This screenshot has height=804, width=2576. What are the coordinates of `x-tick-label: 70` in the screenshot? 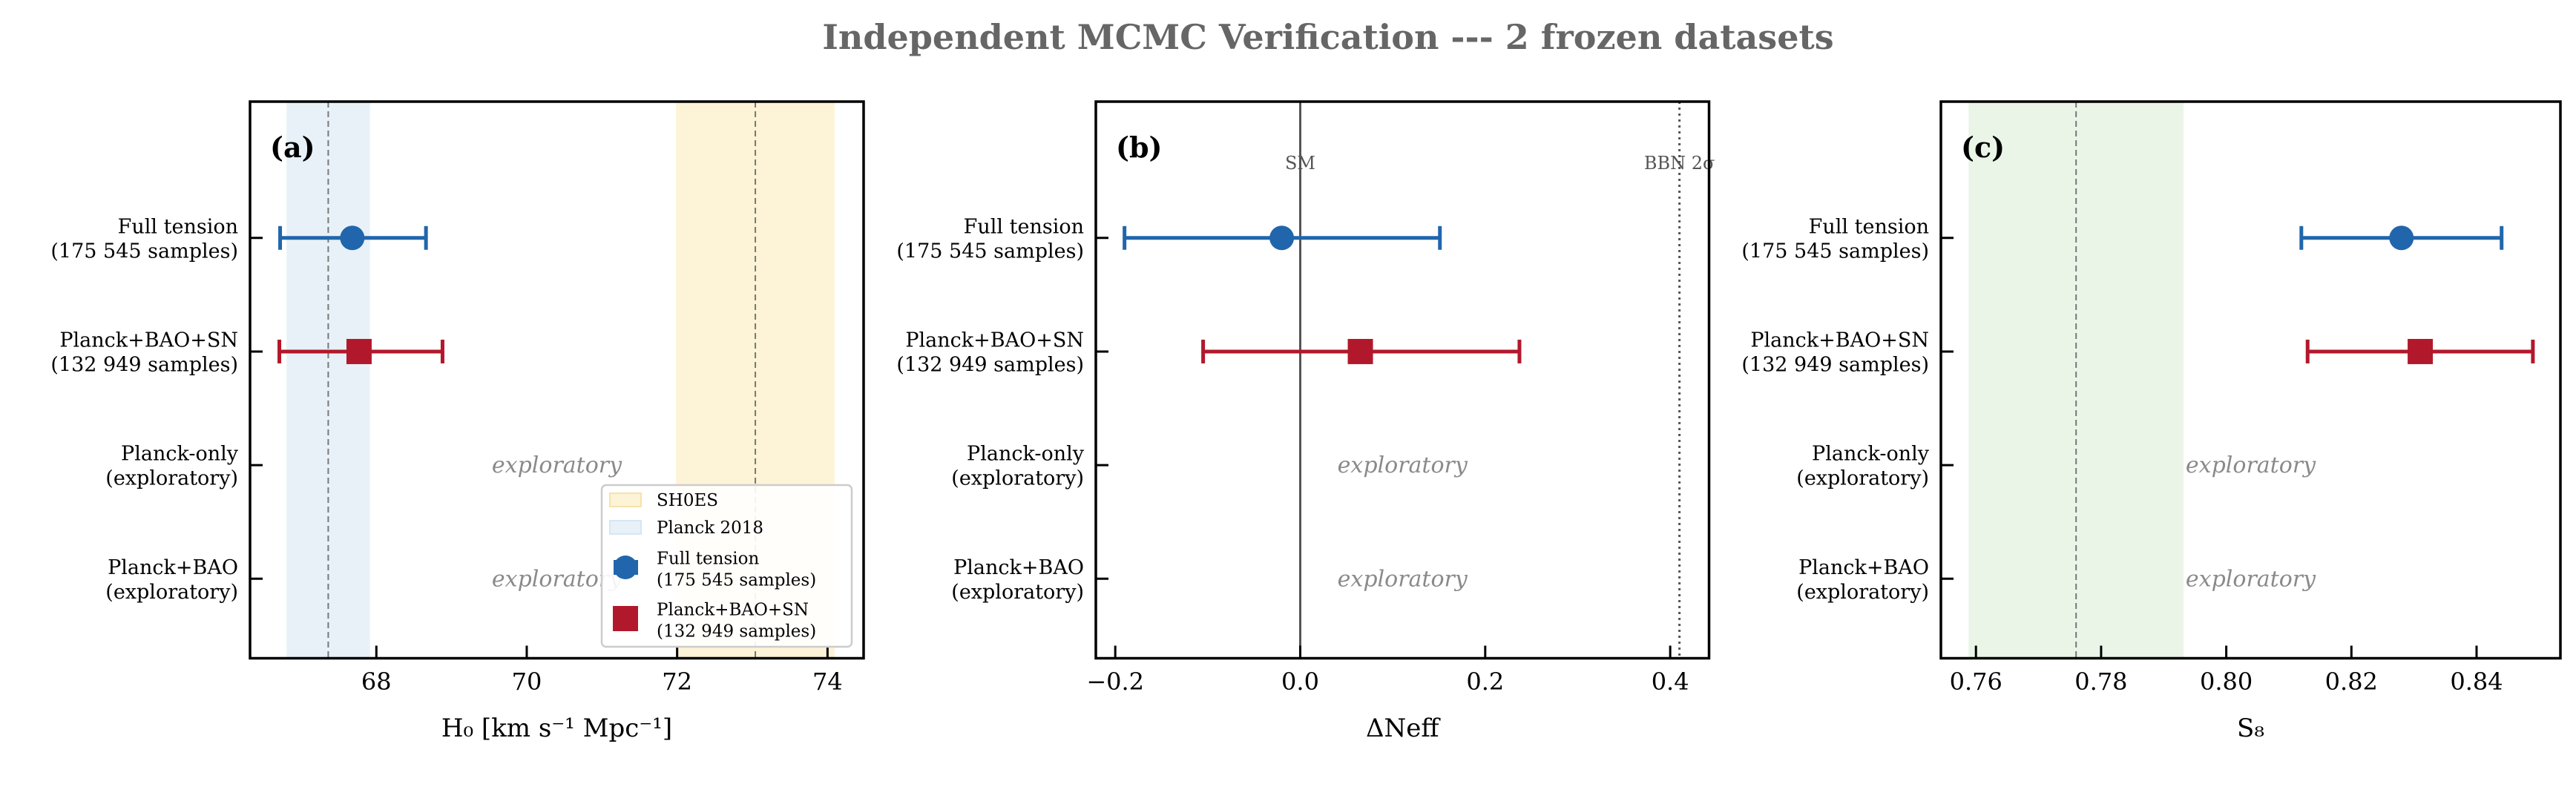 It's located at (527, 682).